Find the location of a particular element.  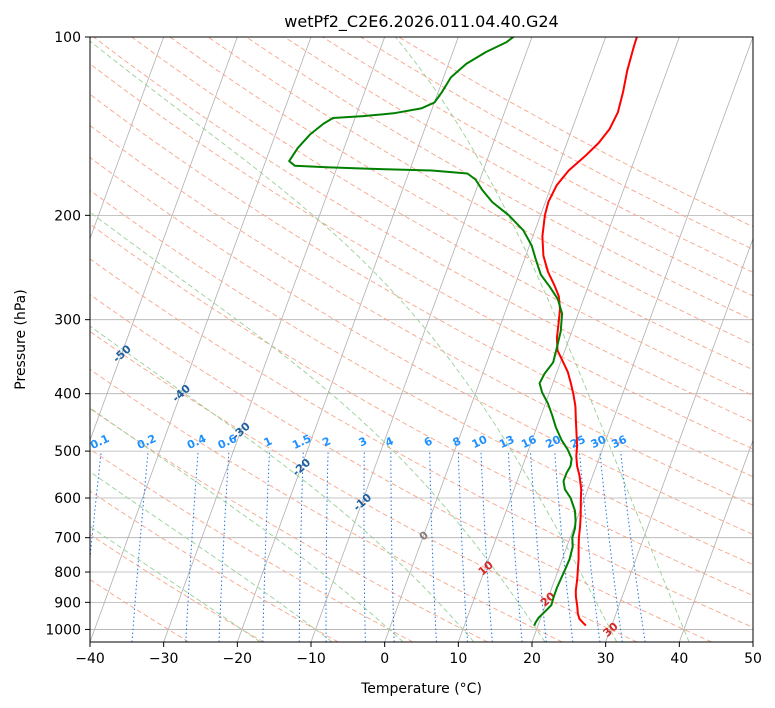

y-tick-label: 100 is located at coordinates (67, 38).